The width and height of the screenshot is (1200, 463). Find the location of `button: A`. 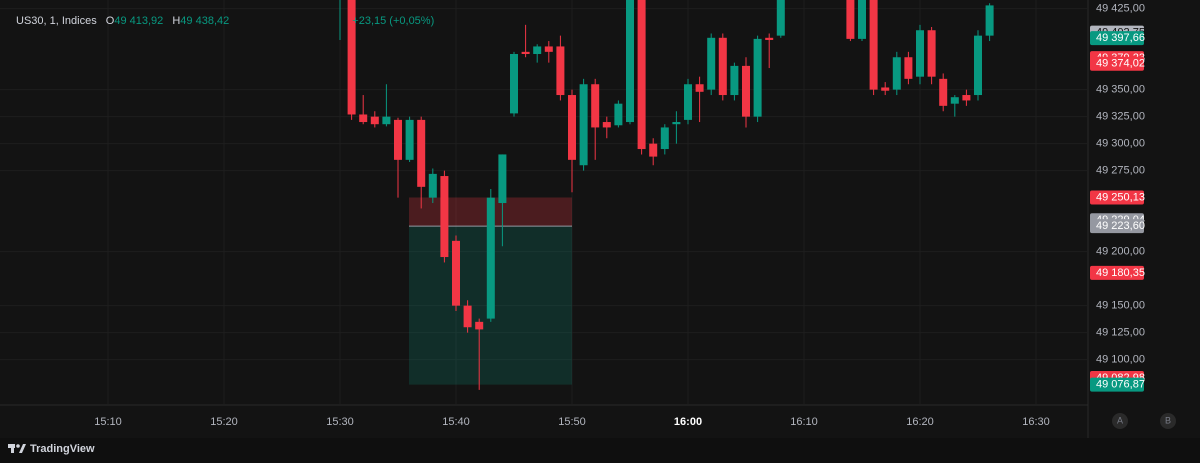

button: A is located at coordinates (1120, 421).